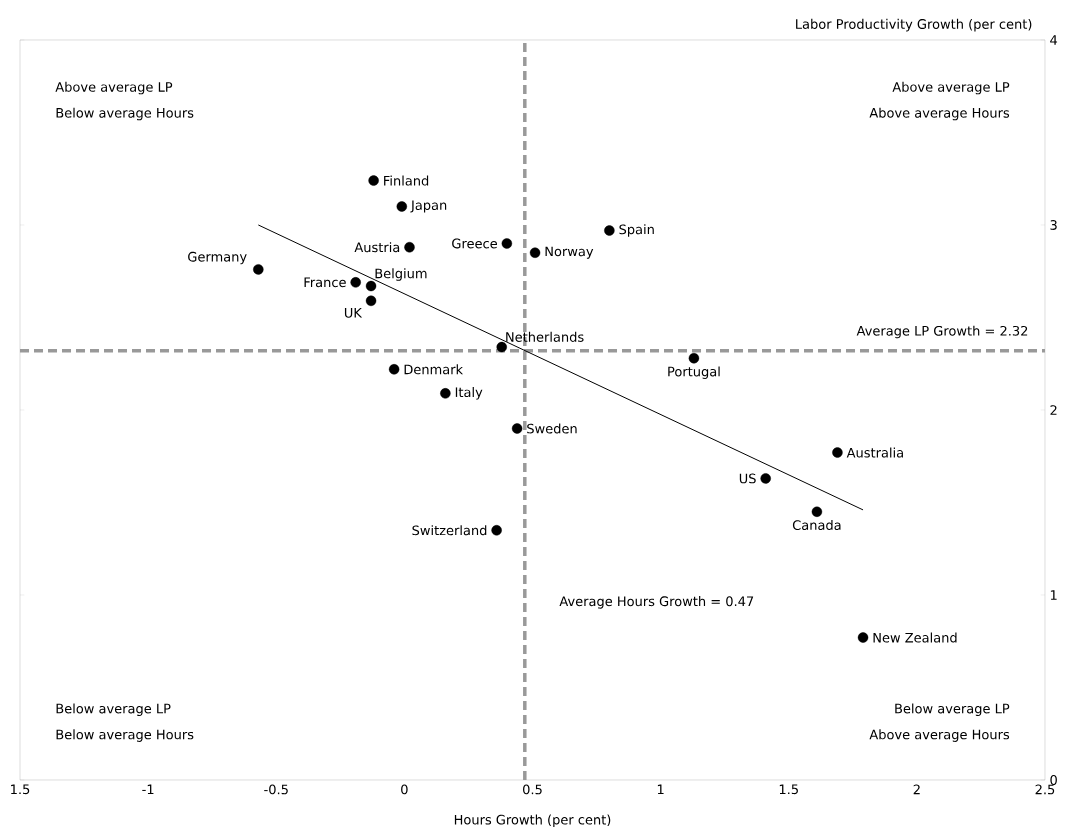  Describe the element at coordinates (434, 369) in the screenshot. I see `series-label: Denmark` at that location.